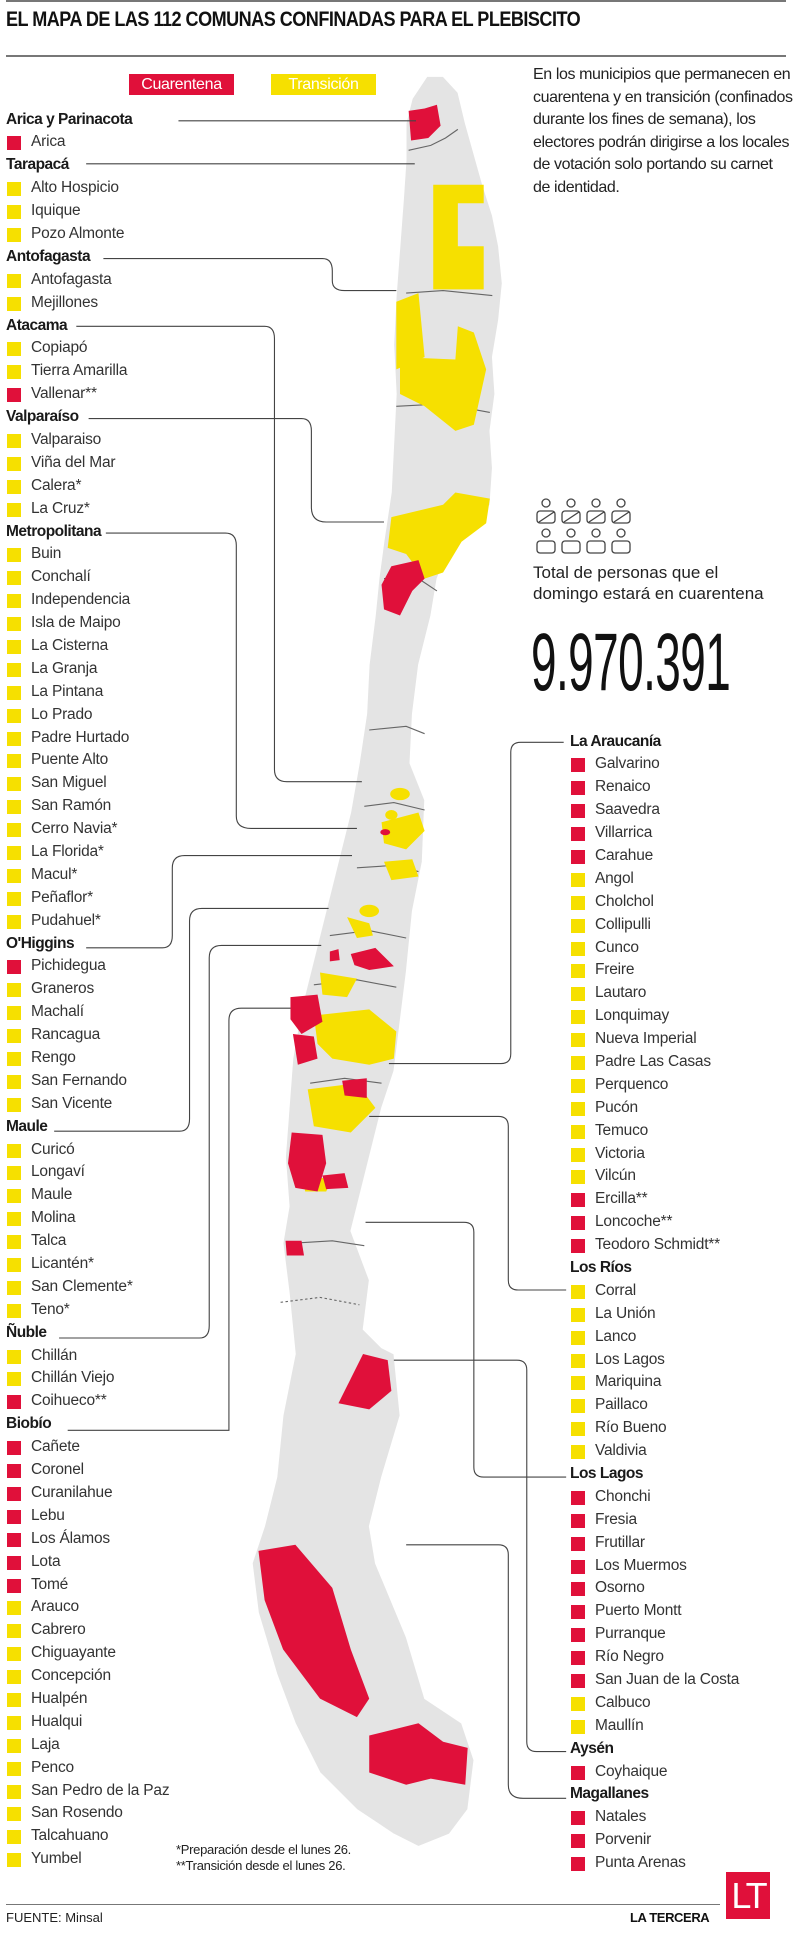 Image resolution: width=800 pixels, height=1940 pixels. I want to click on commune-item: Arica, so click(69, 142).